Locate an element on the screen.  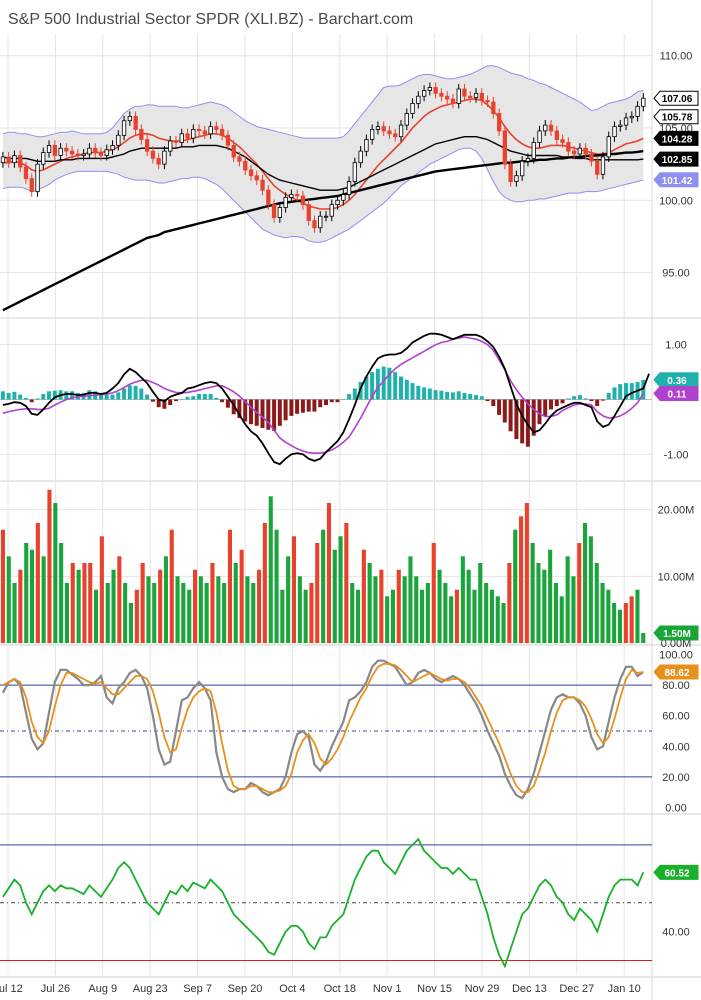
value-tag-label: 0.11 is located at coordinates (677, 394).